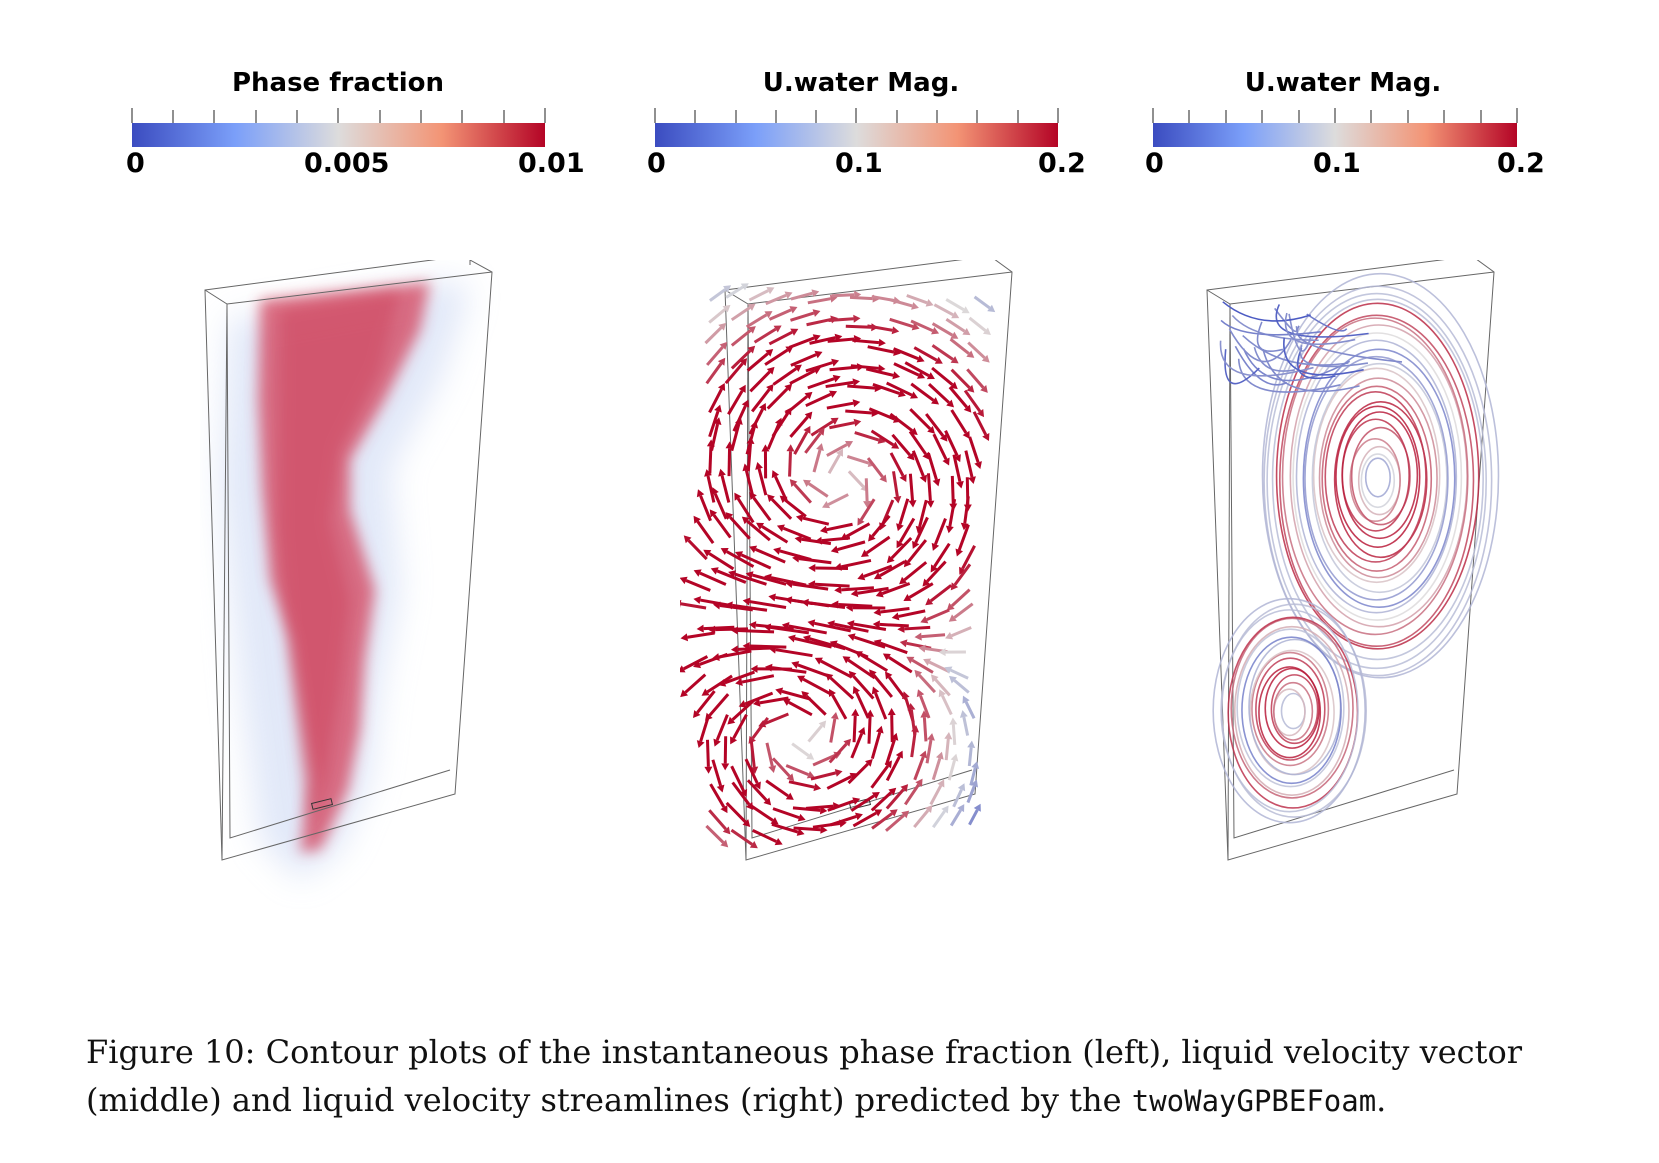  Describe the element at coordinates (355, 123) in the screenshot. I see `colorbar-phase-fraction: Phase fraction 0 0.005 0.01` at that location.